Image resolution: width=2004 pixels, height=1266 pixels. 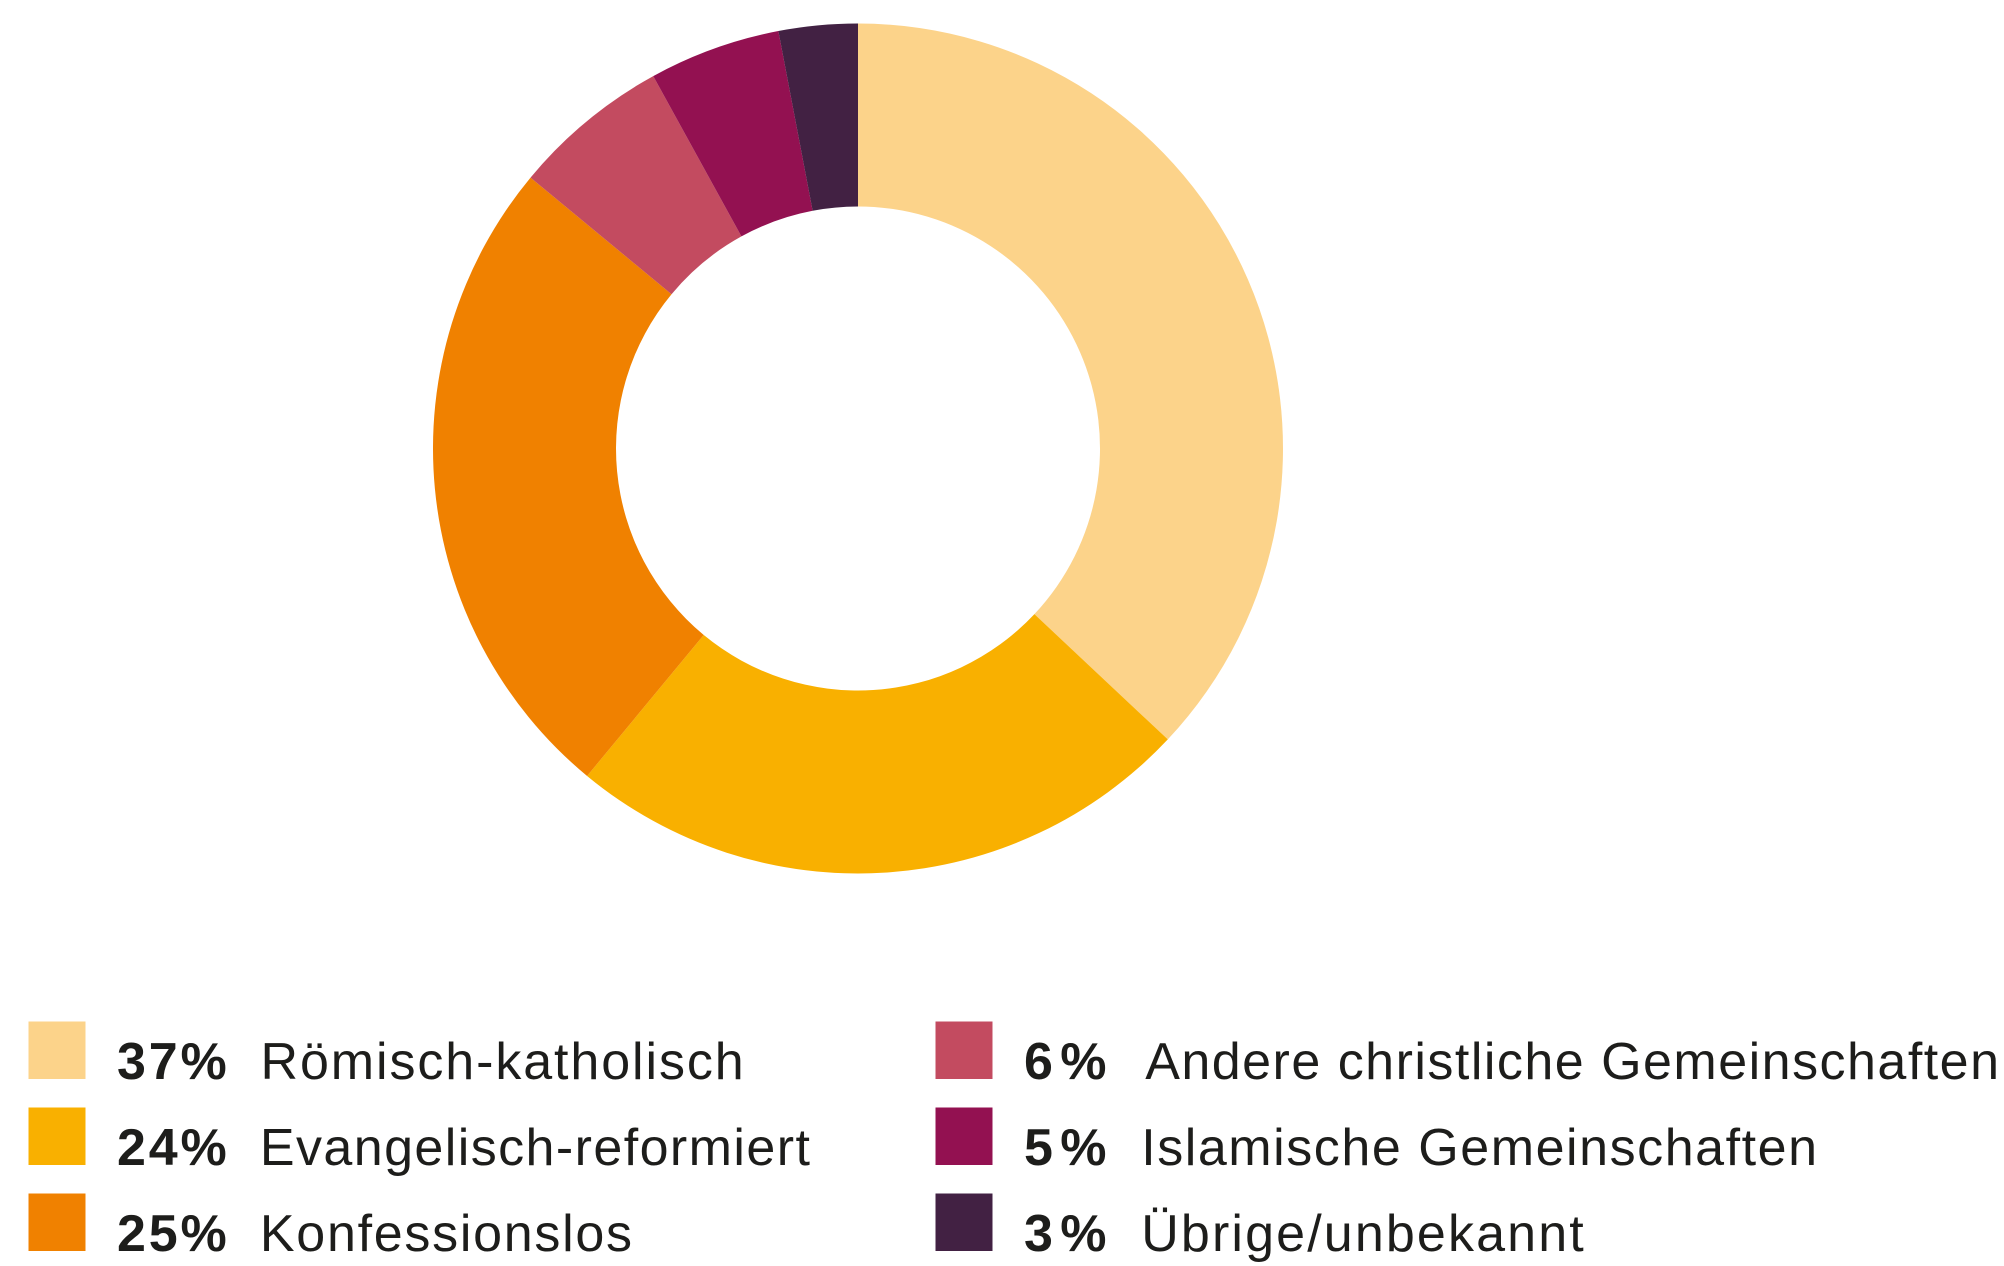 I want to click on svg-text: 5%, so click(x=1065, y=1148).